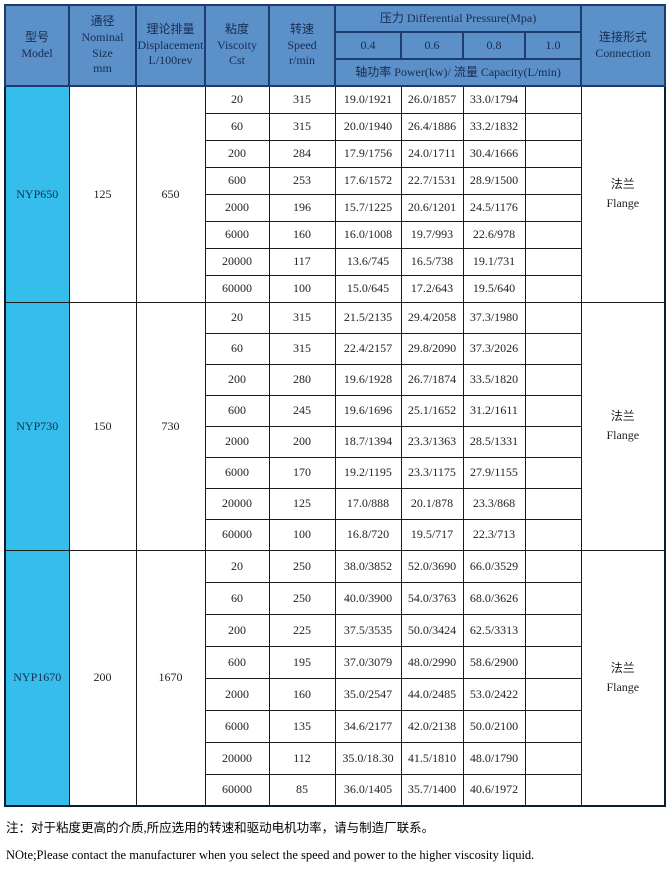 This screenshot has height=870, width=668. What do you see at coordinates (302, 662) in the screenshot?
I see `speed-cell: 195` at bounding box center [302, 662].